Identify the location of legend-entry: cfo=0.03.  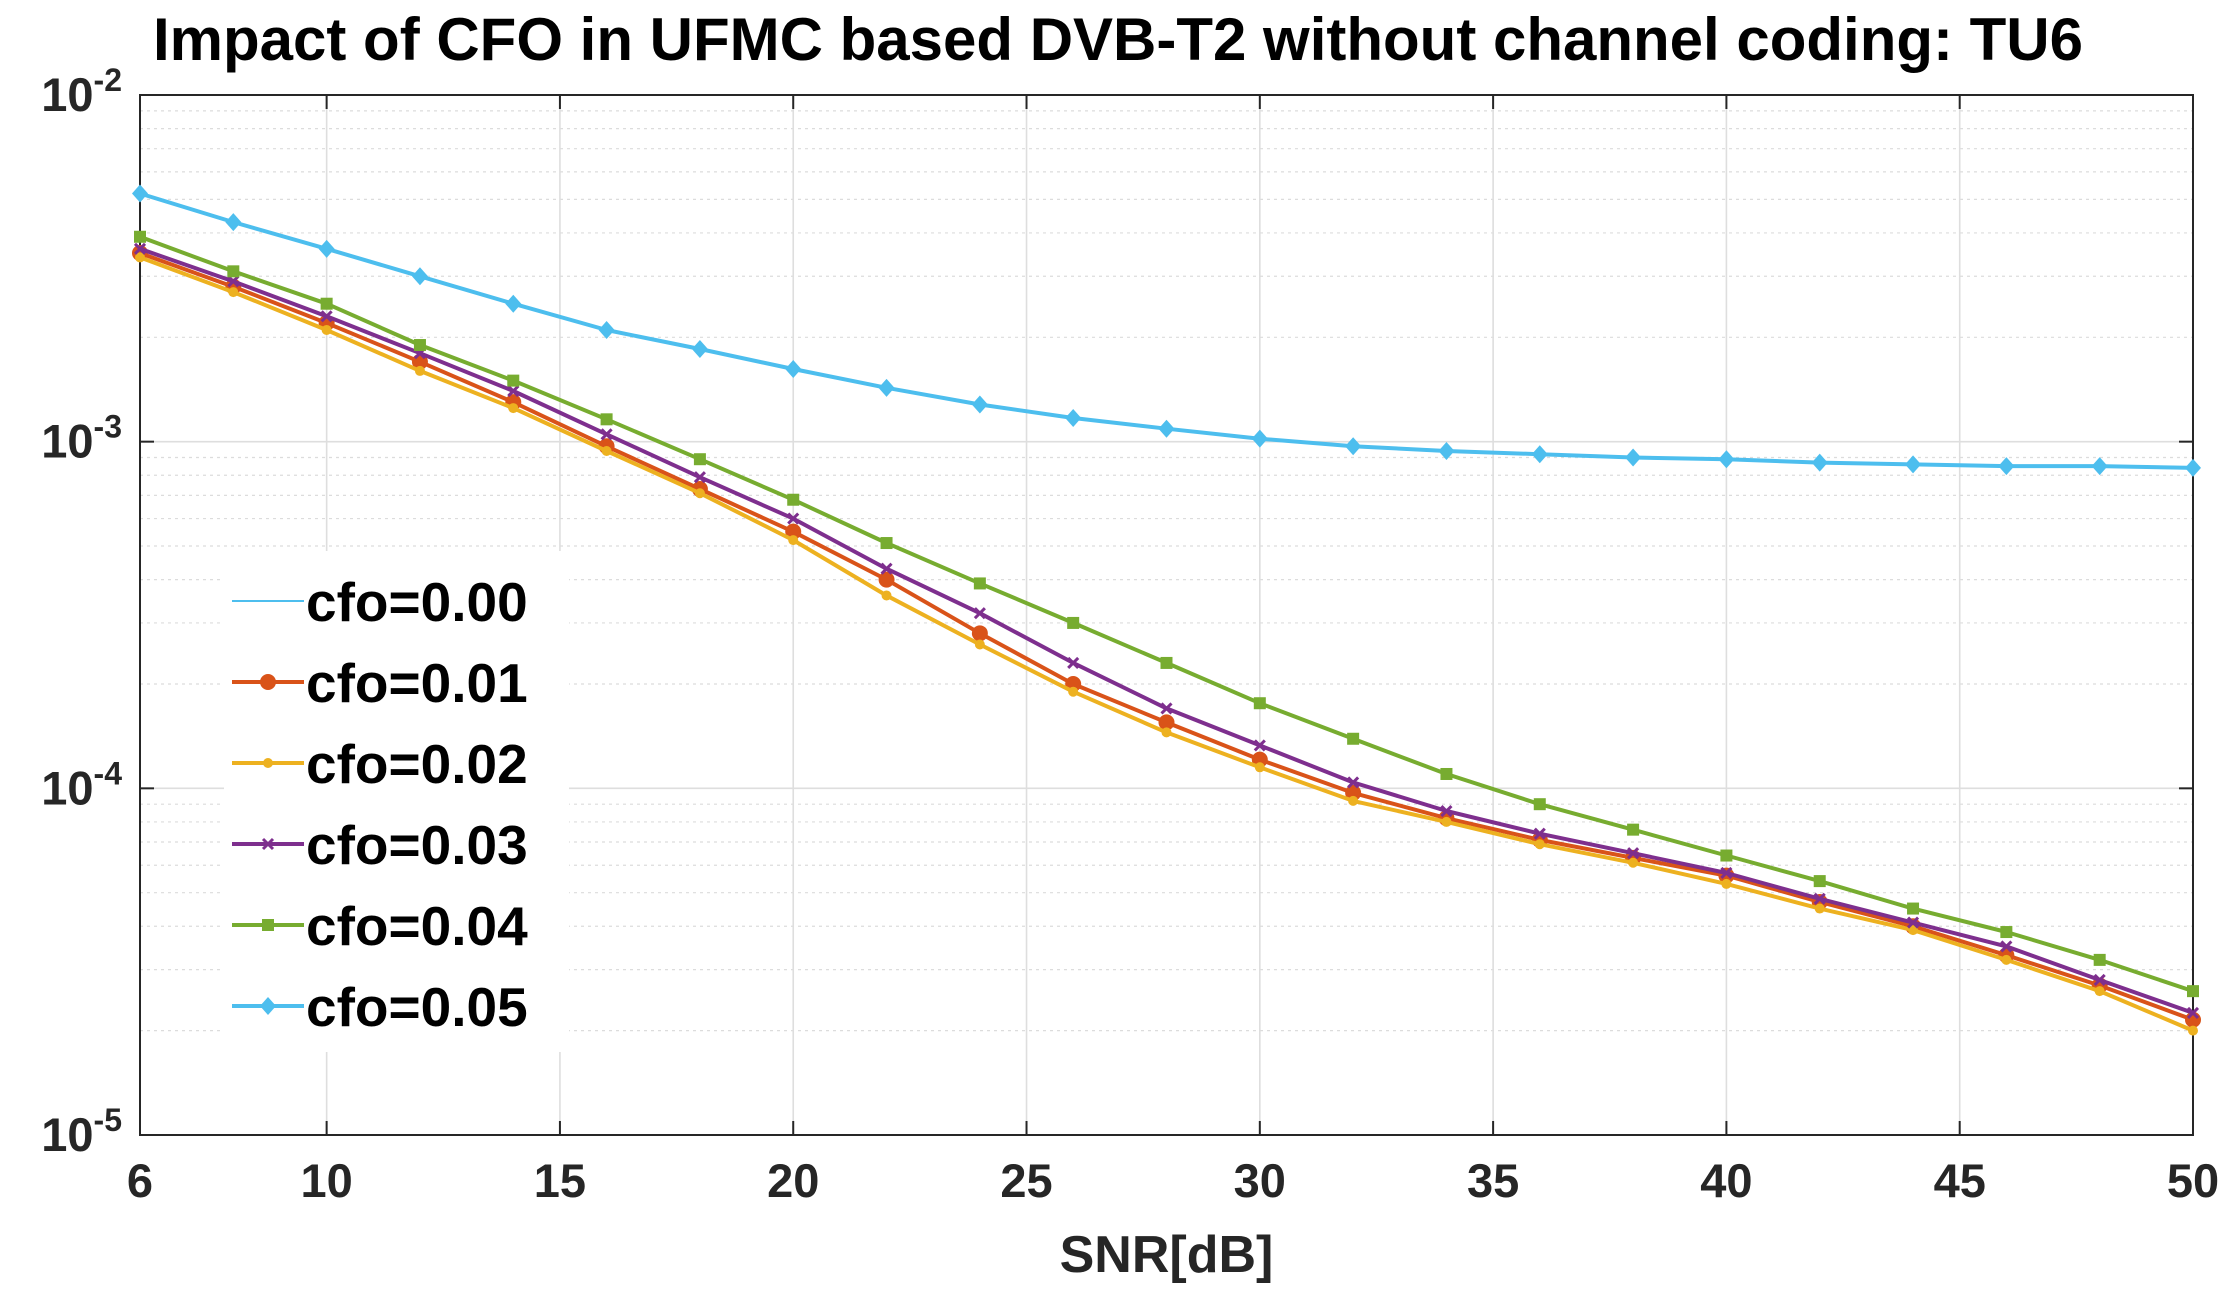
(380, 845).